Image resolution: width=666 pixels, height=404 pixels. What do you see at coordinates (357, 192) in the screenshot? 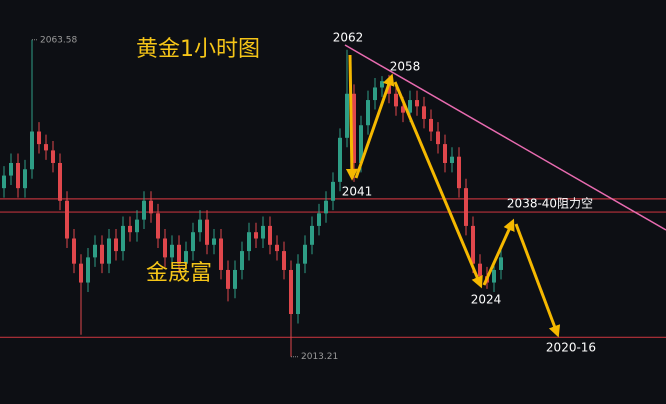
I see `annotation: 2041` at bounding box center [357, 192].